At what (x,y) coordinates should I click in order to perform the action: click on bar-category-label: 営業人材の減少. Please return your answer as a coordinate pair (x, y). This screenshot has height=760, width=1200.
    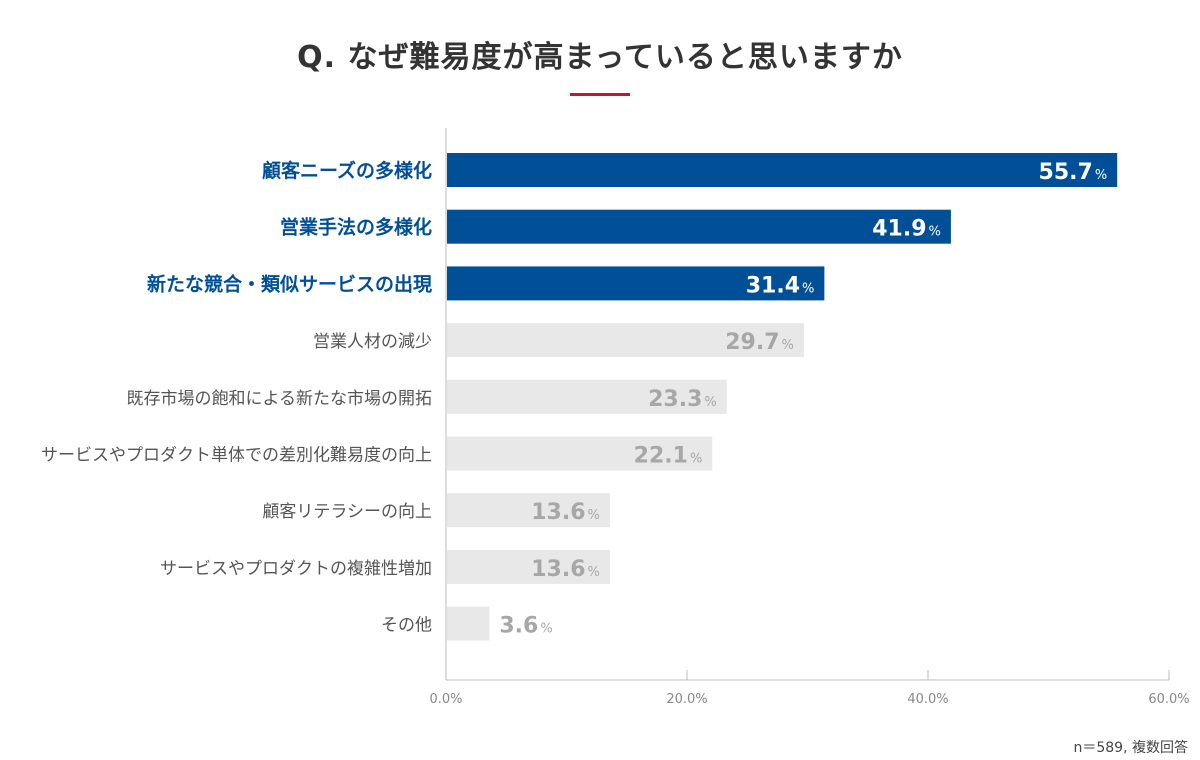
    Looking at the image, I should click on (372, 342).